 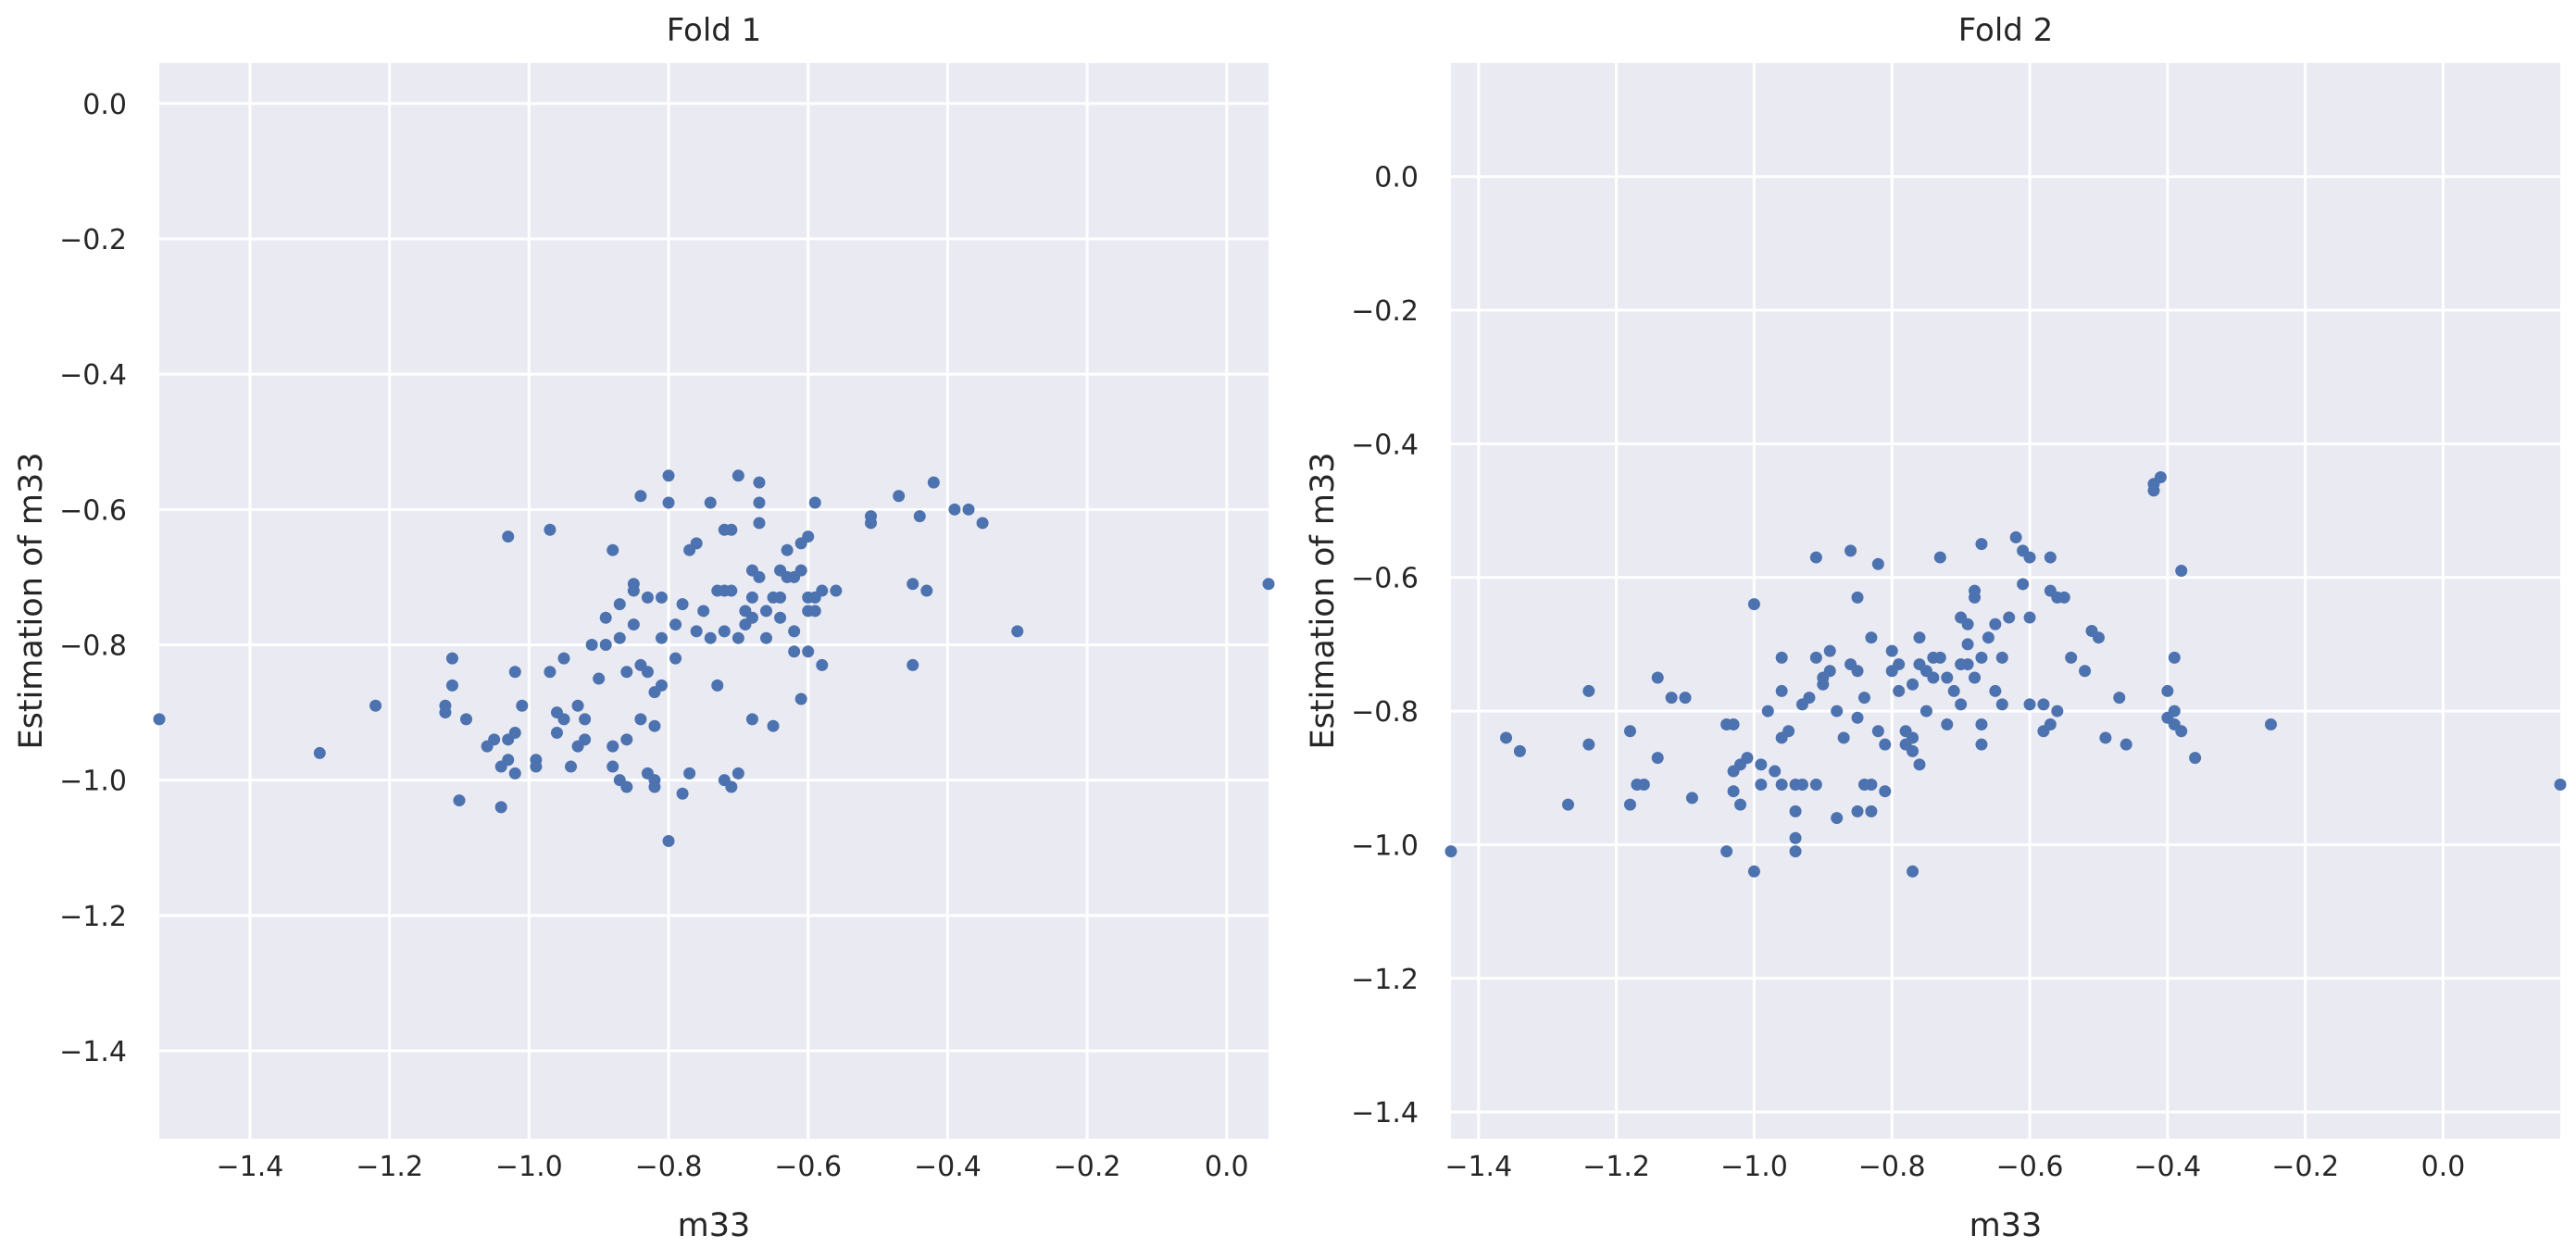 I want to click on y-tick-label: −1.4, so click(x=1385, y=1113).